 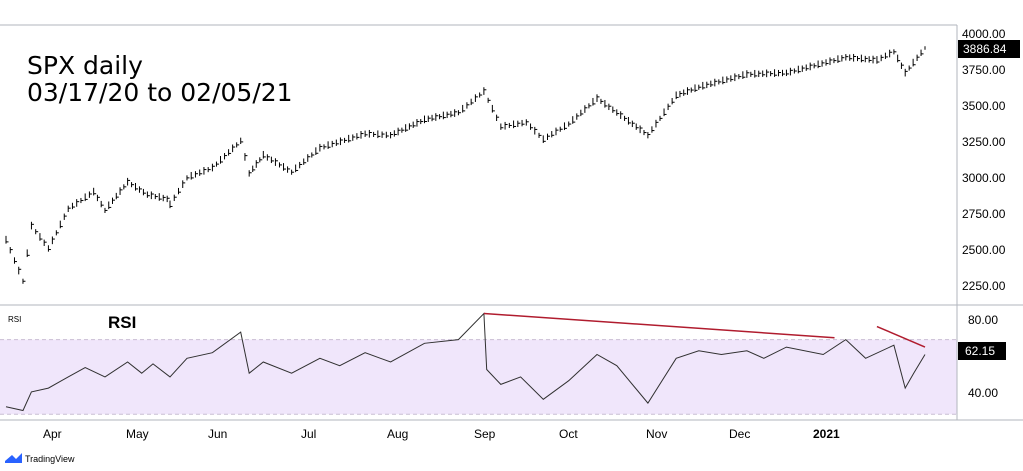 What do you see at coordinates (983, 320) in the screenshot?
I see `rsi-tick-label: 80.00` at bounding box center [983, 320].